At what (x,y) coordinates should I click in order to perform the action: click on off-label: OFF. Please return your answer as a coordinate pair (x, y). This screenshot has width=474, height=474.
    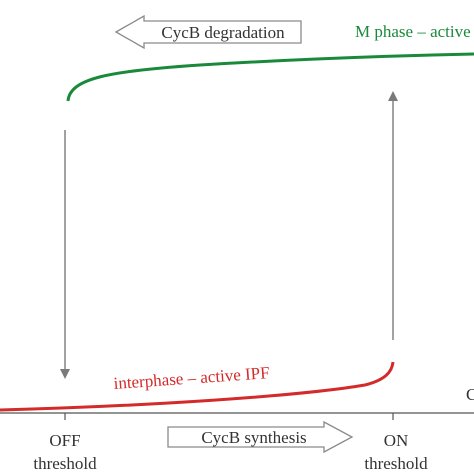
    Looking at the image, I should click on (64, 440).